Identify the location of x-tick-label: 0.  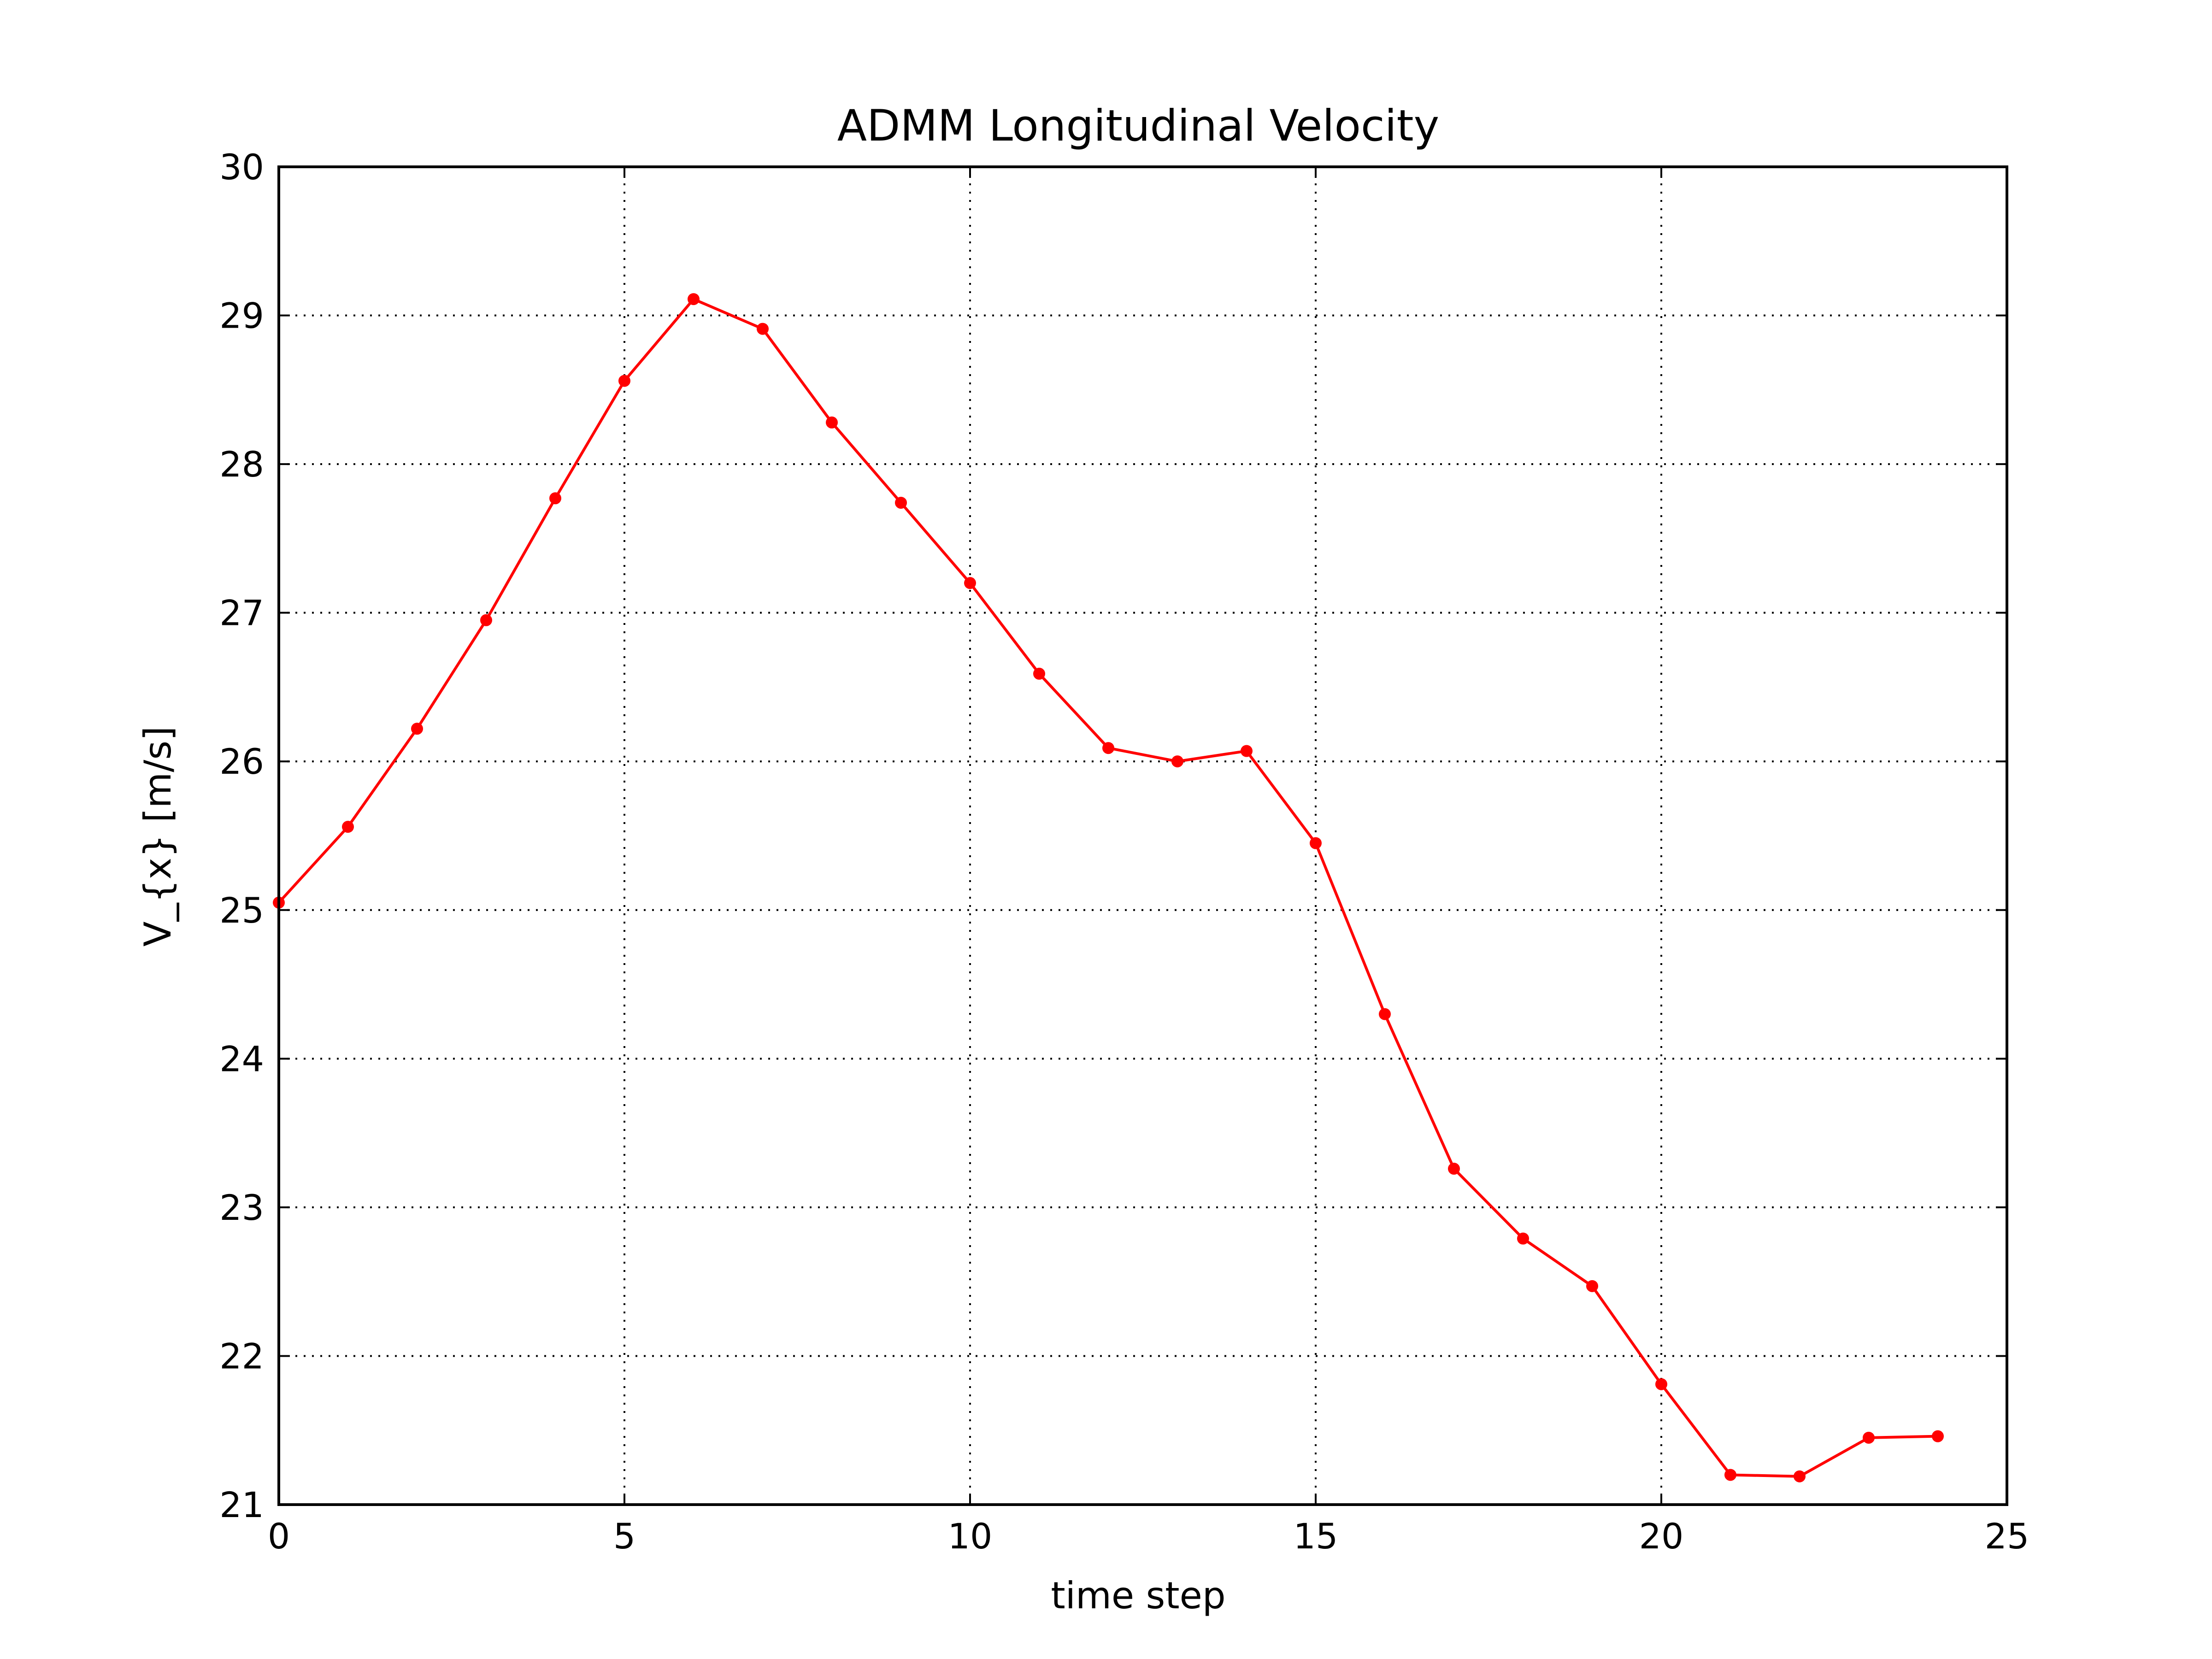
(279, 1536).